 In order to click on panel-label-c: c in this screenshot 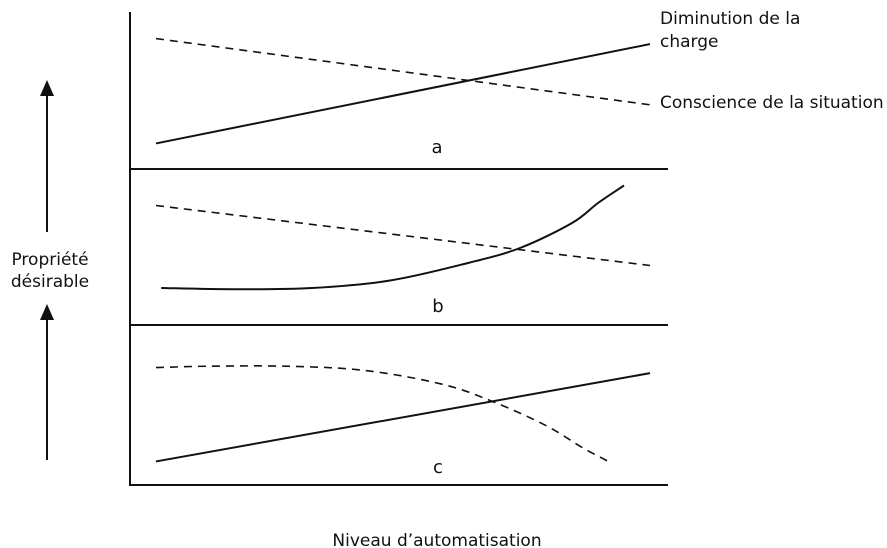, I will do `click(438, 467)`.